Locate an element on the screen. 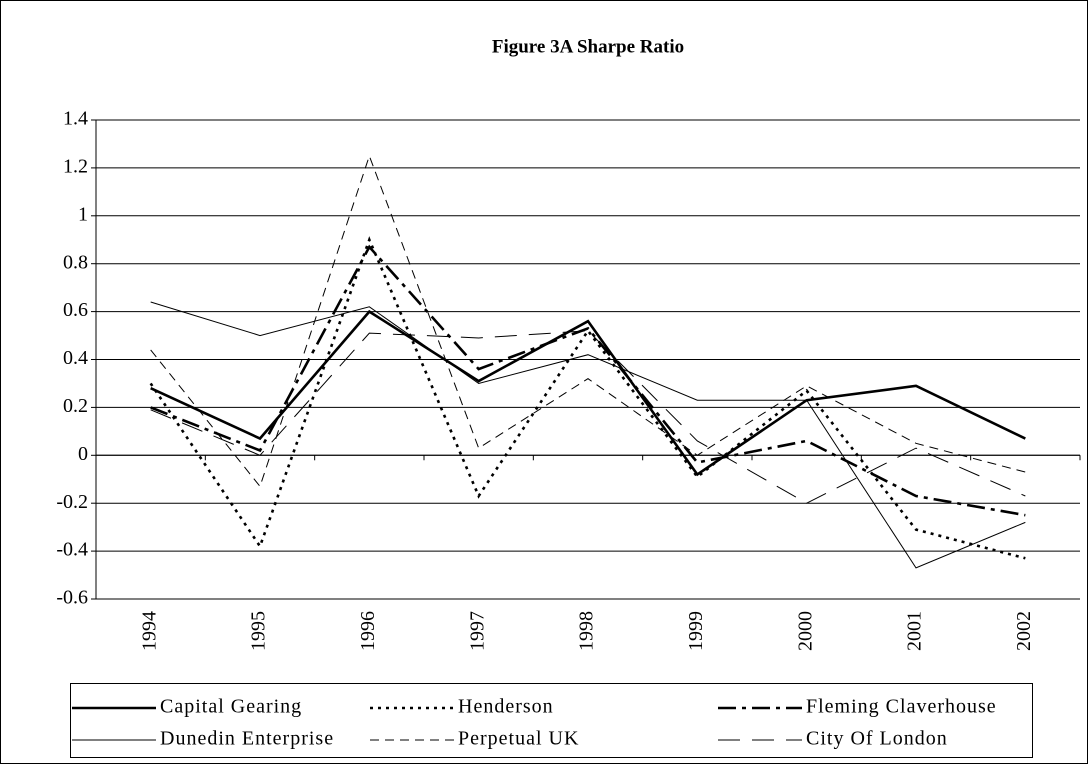 Image resolution: width=1088 pixels, height=764 pixels. legend-label: Henderson is located at coordinates (506, 707).